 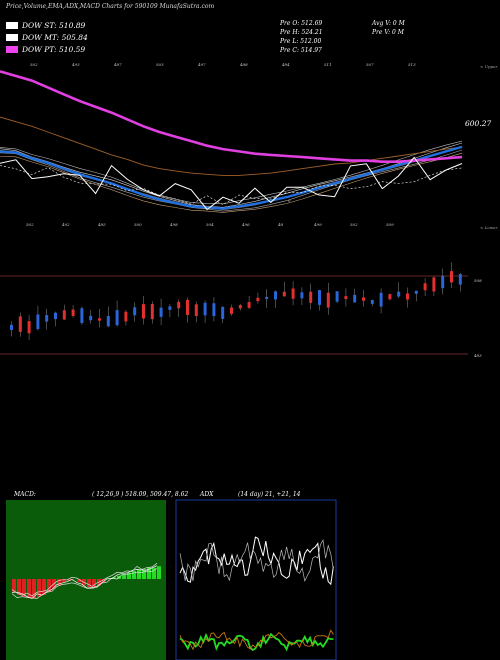 I want to click on top-price-label: 511, so click(x=328, y=64).